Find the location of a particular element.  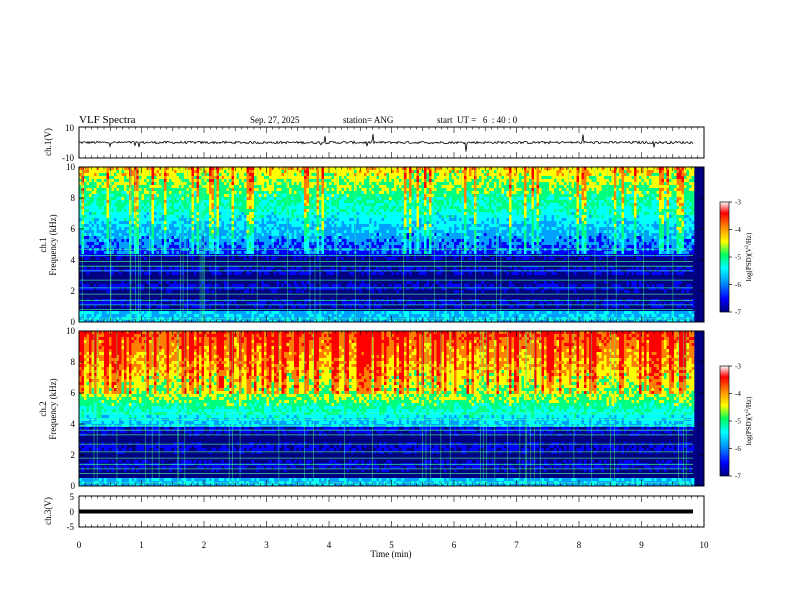

spec1-yticks-label-2: 4 is located at coordinates (73, 260).